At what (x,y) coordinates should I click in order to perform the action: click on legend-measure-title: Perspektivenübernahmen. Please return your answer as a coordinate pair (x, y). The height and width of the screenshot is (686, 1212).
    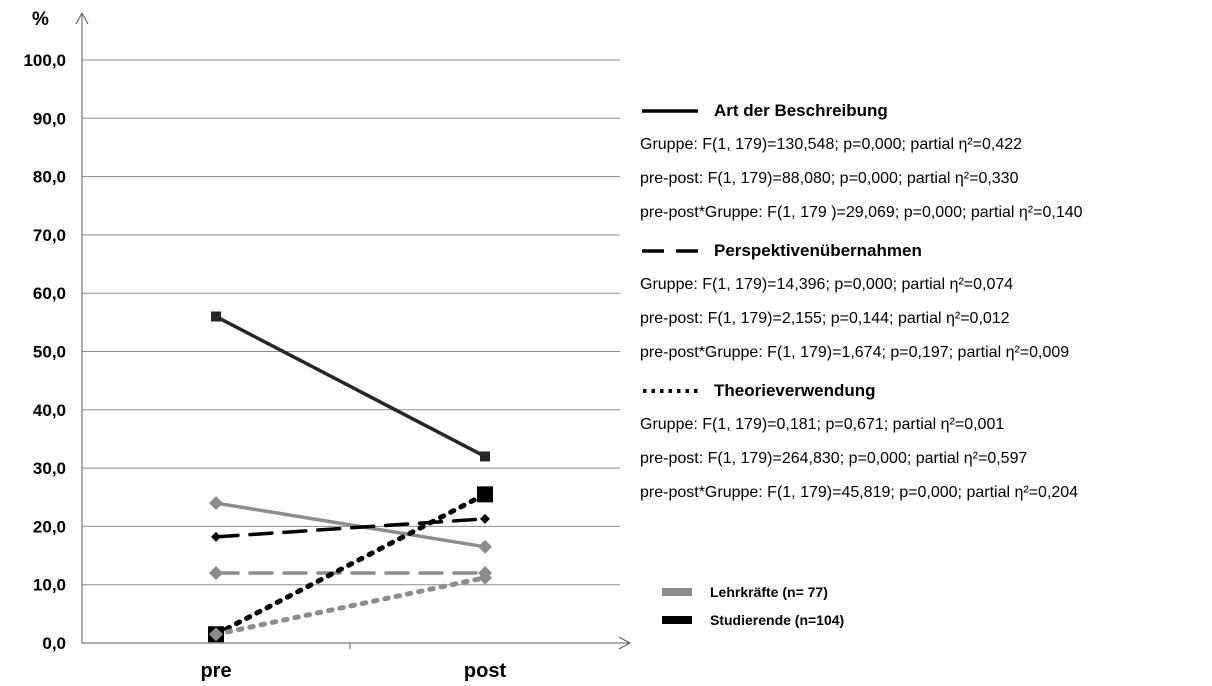
    Looking at the image, I should click on (818, 250).